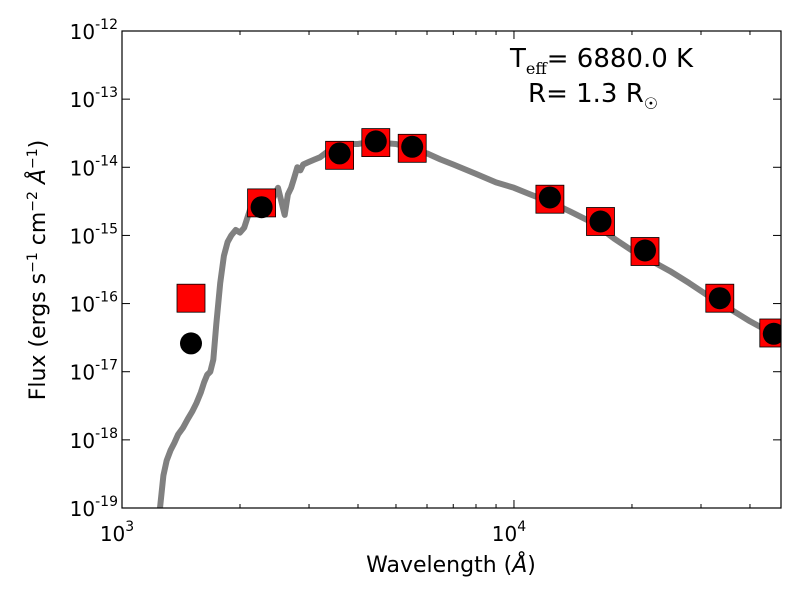 The width and height of the screenshot is (800, 600). Describe the element at coordinates (651, 103) in the screenshot. I see `sun-symbol: ☉` at that location.